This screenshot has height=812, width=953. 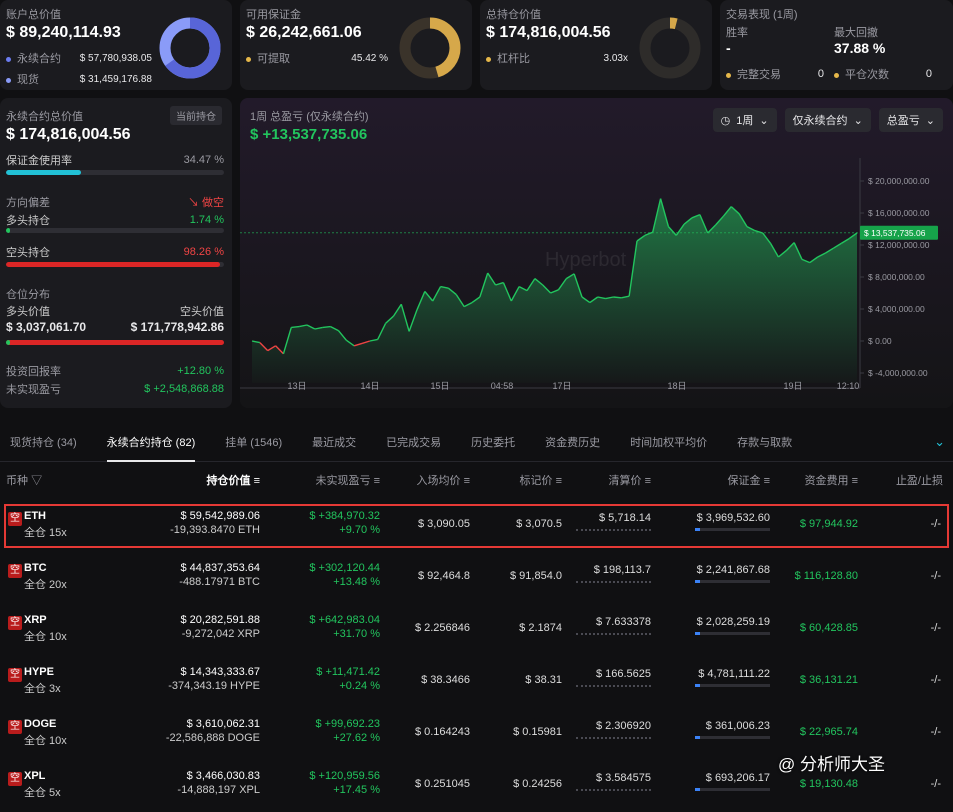 What do you see at coordinates (28, 312) in the screenshot?
I see `long-value-label: 多头价值` at bounding box center [28, 312].